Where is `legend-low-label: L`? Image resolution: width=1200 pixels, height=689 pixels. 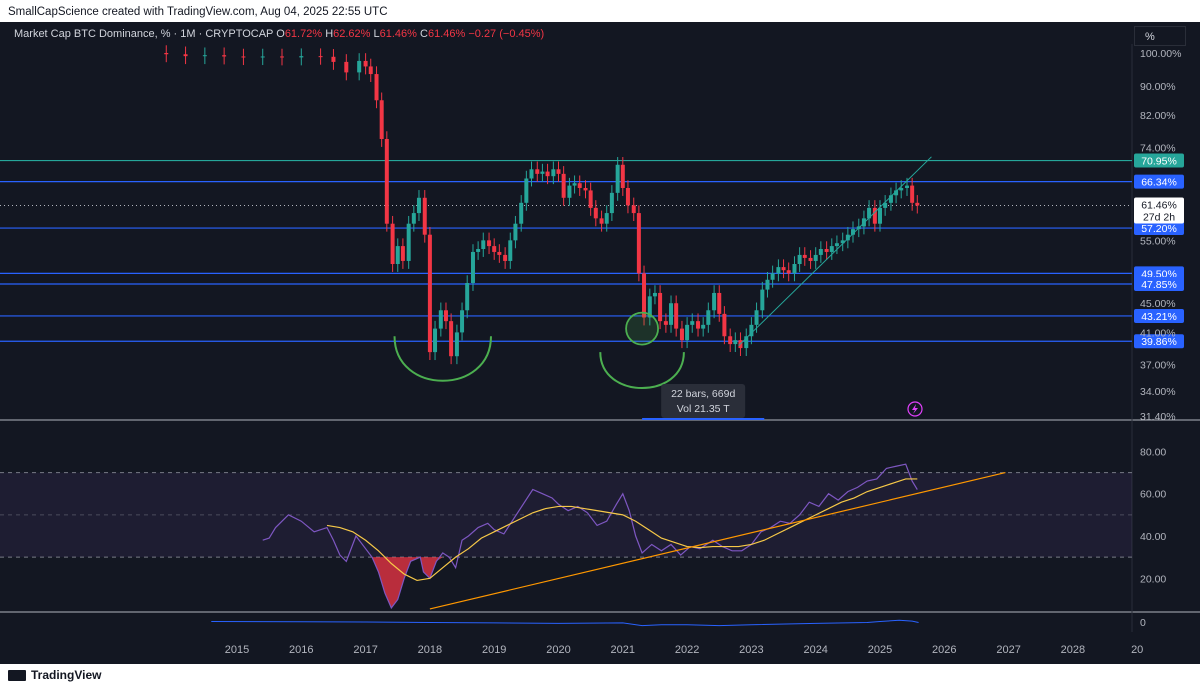 legend-low-label: L is located at coordinates (376, 34).